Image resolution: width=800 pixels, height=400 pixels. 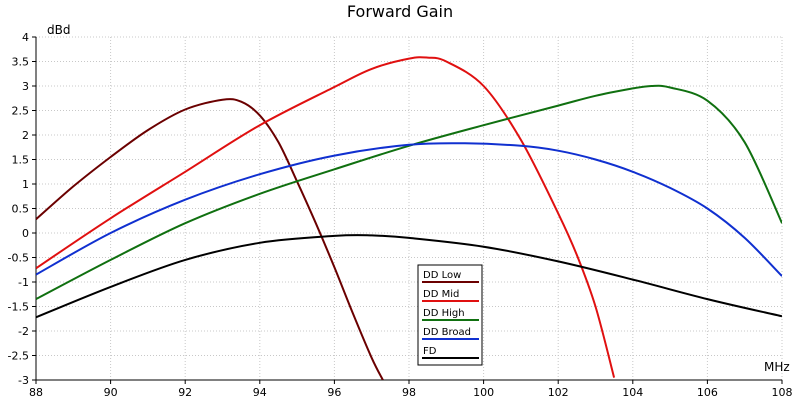 I want to click on x-tick-label: 98, so click(x=409, y=392).